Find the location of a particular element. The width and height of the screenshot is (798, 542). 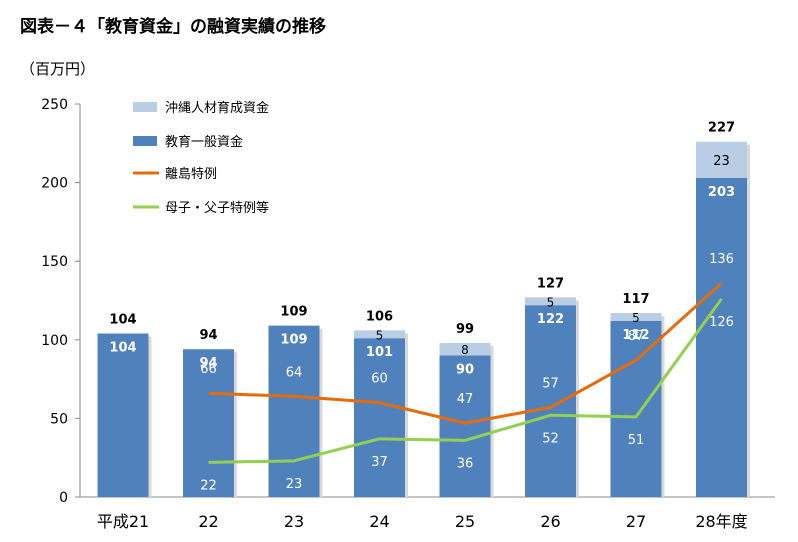

chart-title: 図表－４「教育資金」の融資実績の推移 is located at coordinates (173, 27).